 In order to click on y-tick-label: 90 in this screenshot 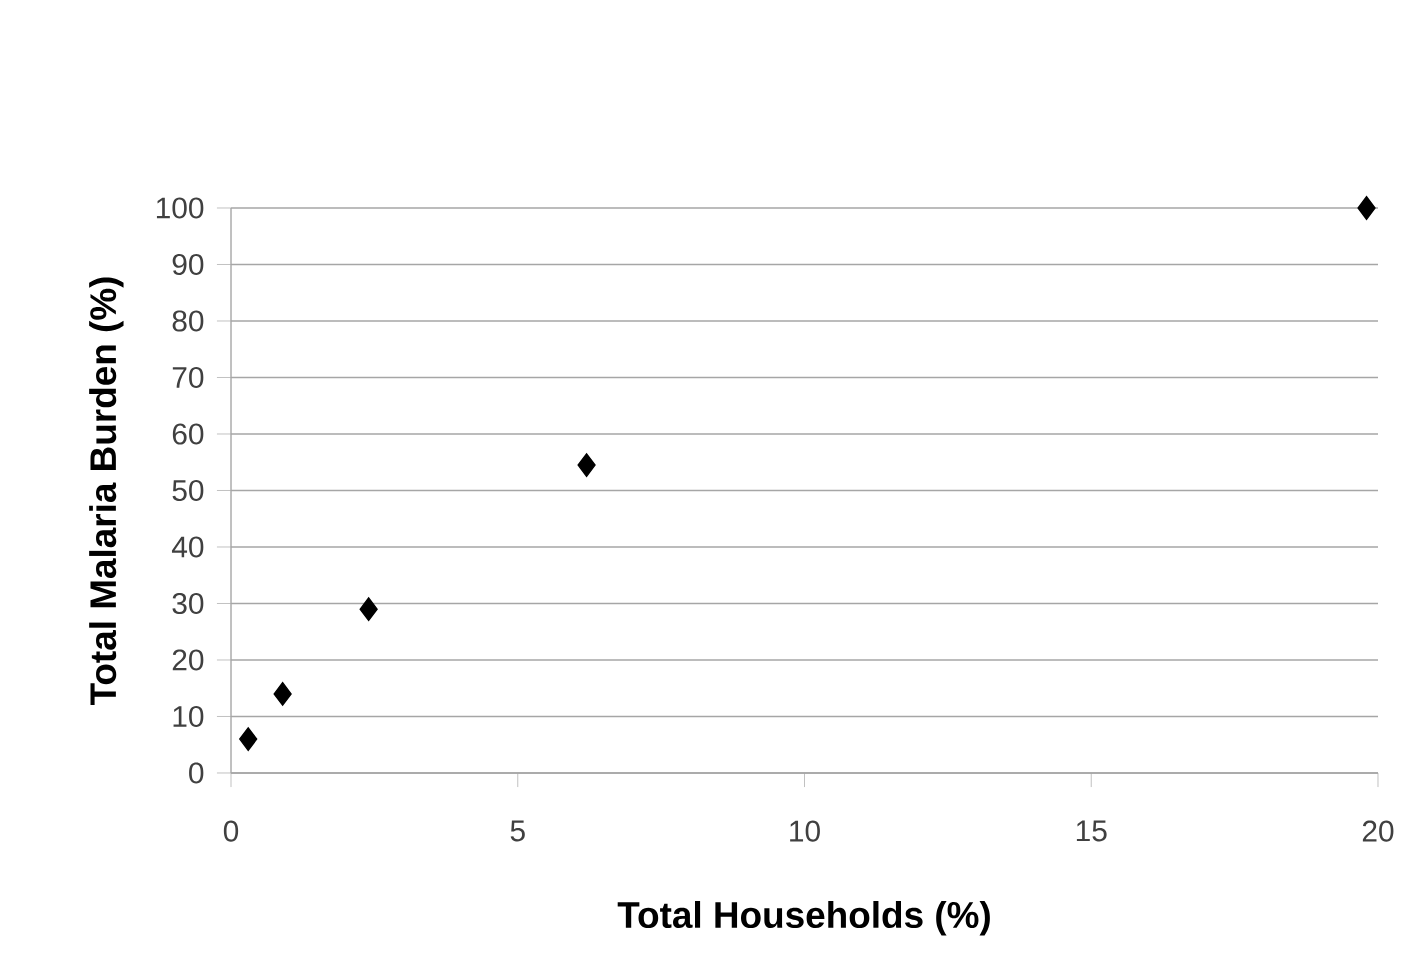, I will do `click(188, 264)`.